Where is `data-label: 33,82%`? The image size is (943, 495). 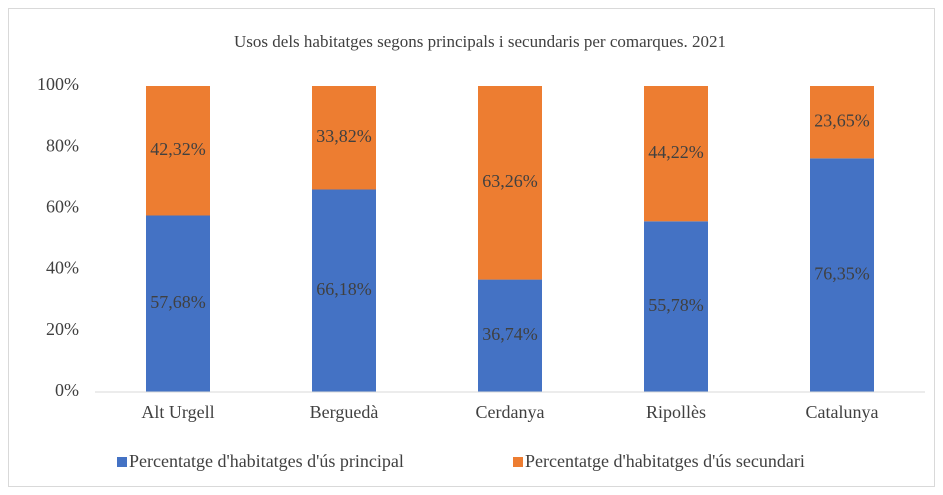 data-label: 33,82% is located at coordinates (344, 136).